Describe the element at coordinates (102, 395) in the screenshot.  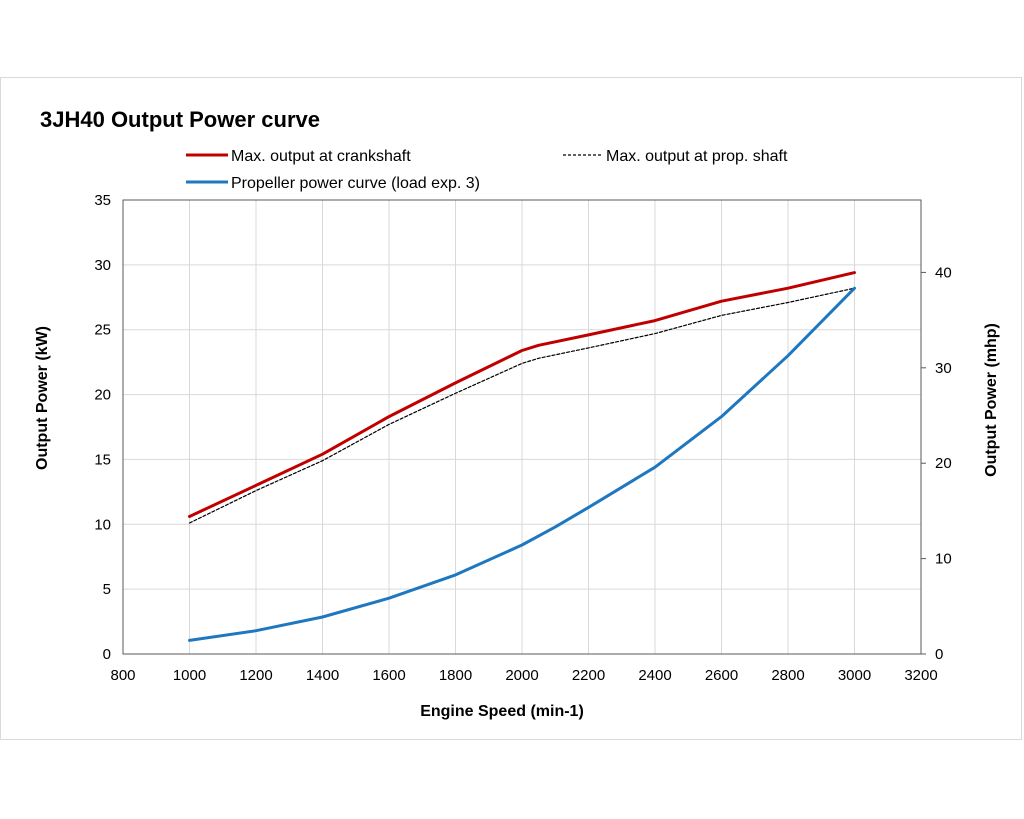
I see `y-tick-label: 20` at that location.